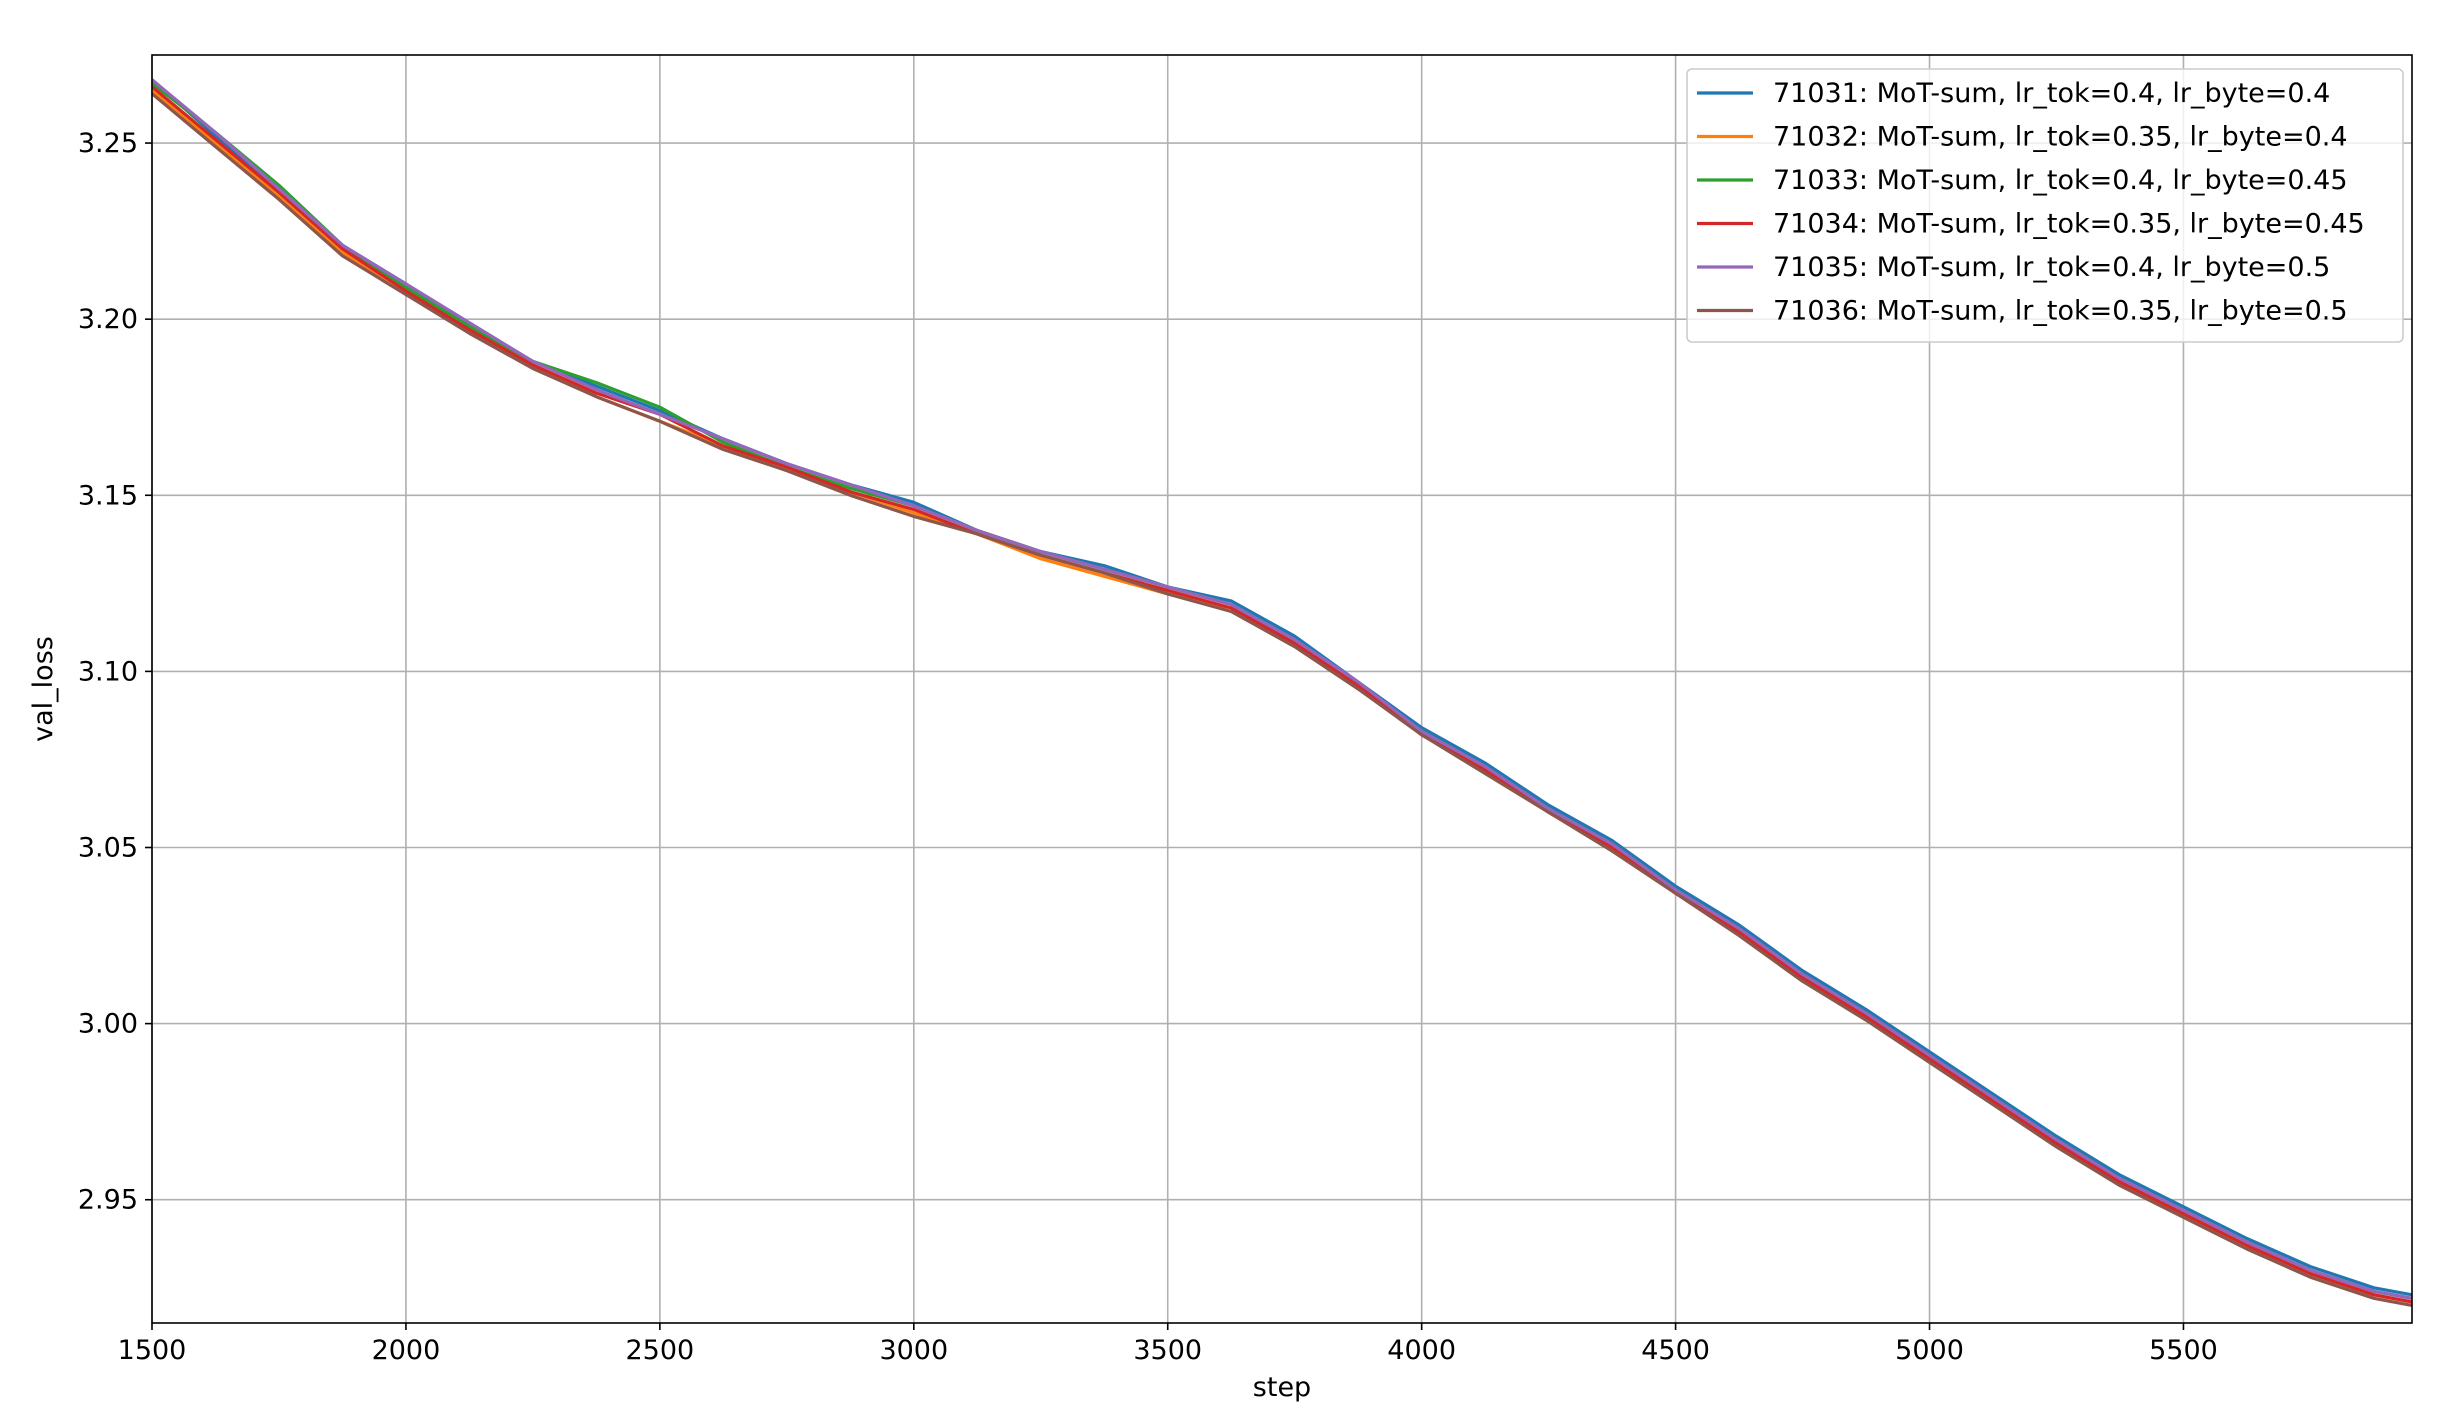  Describe the element at coordinates (2060, 137) in the screenshot. I see `legend-label-2: 71032: MoT-sum, lr_tok=0.35, lr_byte=0.4` at that location.